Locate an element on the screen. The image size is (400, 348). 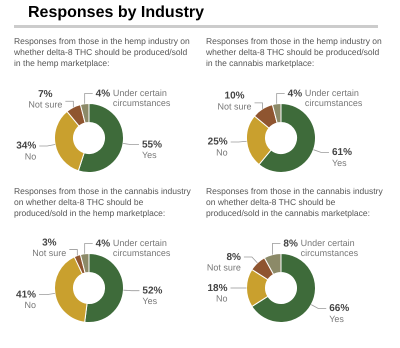
chart-subtitle: Responses from those in the hemp industry on whether delta-8 THC should be produced/sold in the hemp marketplace: is located at coordinates (102, 53).